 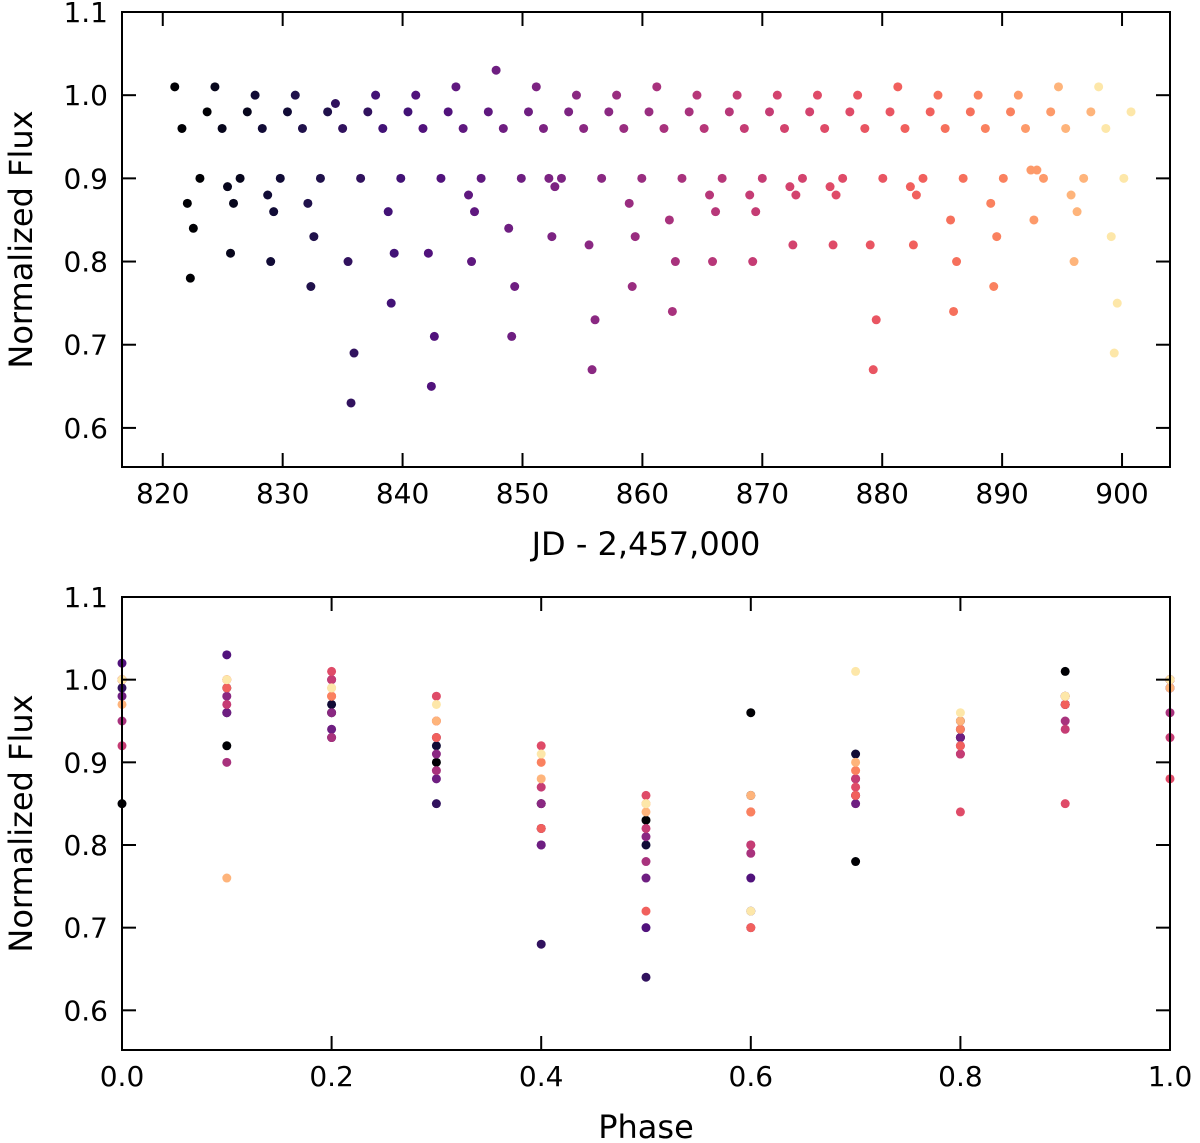 I want to click on y-tick-label: 0.9, so click(x=85, y=178).